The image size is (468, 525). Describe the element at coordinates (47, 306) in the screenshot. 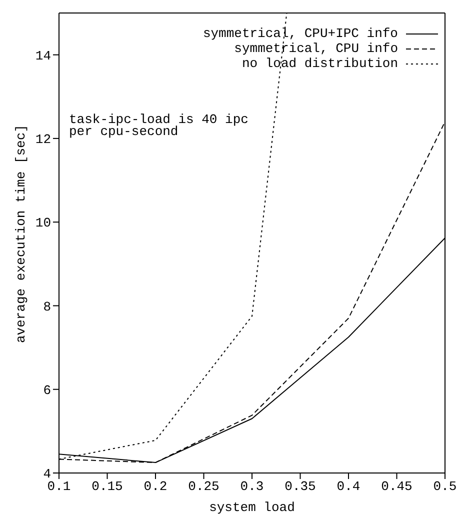

I see `y-tick-label: 8` at that location.